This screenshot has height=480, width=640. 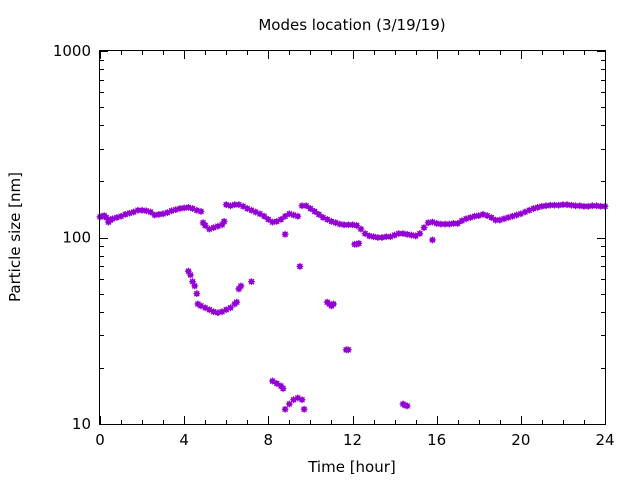 What do you see at coordinates (604, 440) in the screenshot?
I see `x-tick-label: 24` at bounding box center [604, 440].